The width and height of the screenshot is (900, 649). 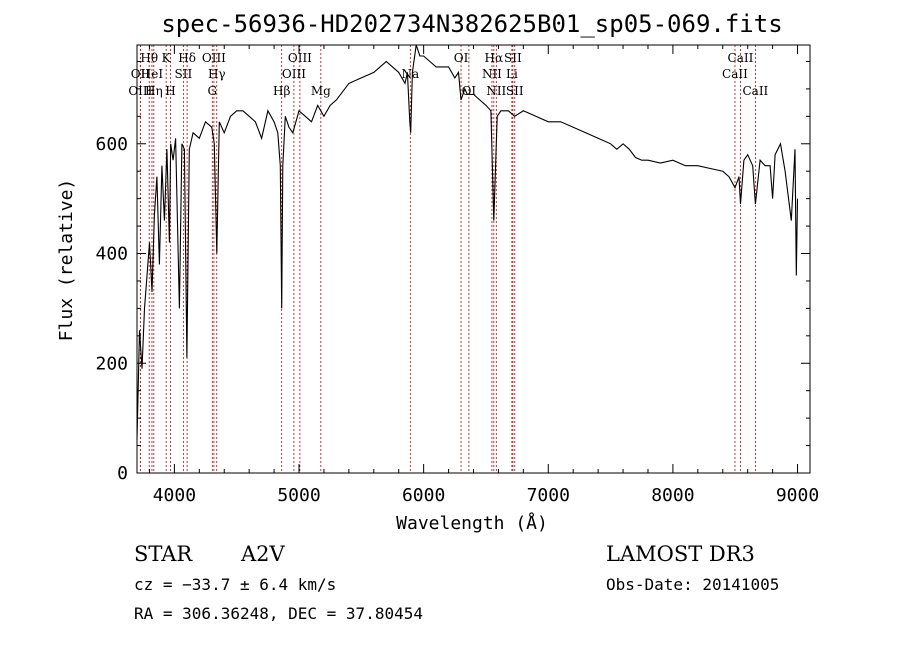 I want to click on x-axis-label: Wavelength (Å), so click(x=472, y=523).